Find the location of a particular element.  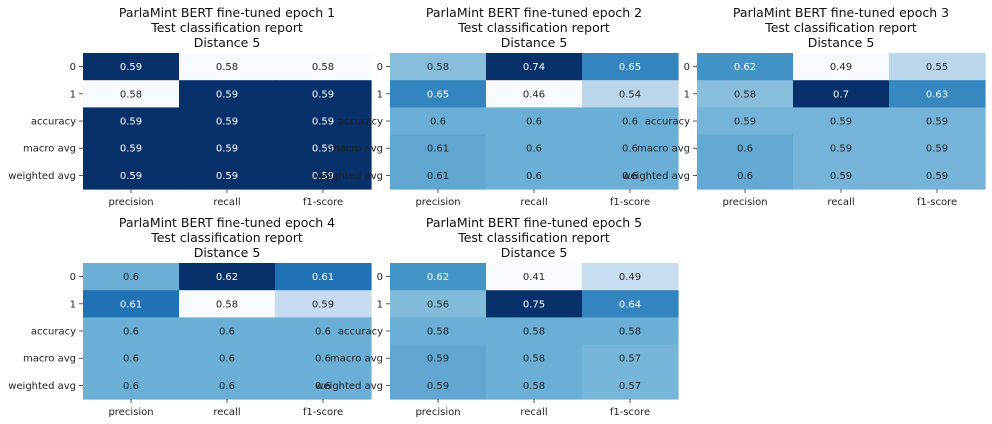

cell-value-label: 0.62 is located at coordinates (438, 277).